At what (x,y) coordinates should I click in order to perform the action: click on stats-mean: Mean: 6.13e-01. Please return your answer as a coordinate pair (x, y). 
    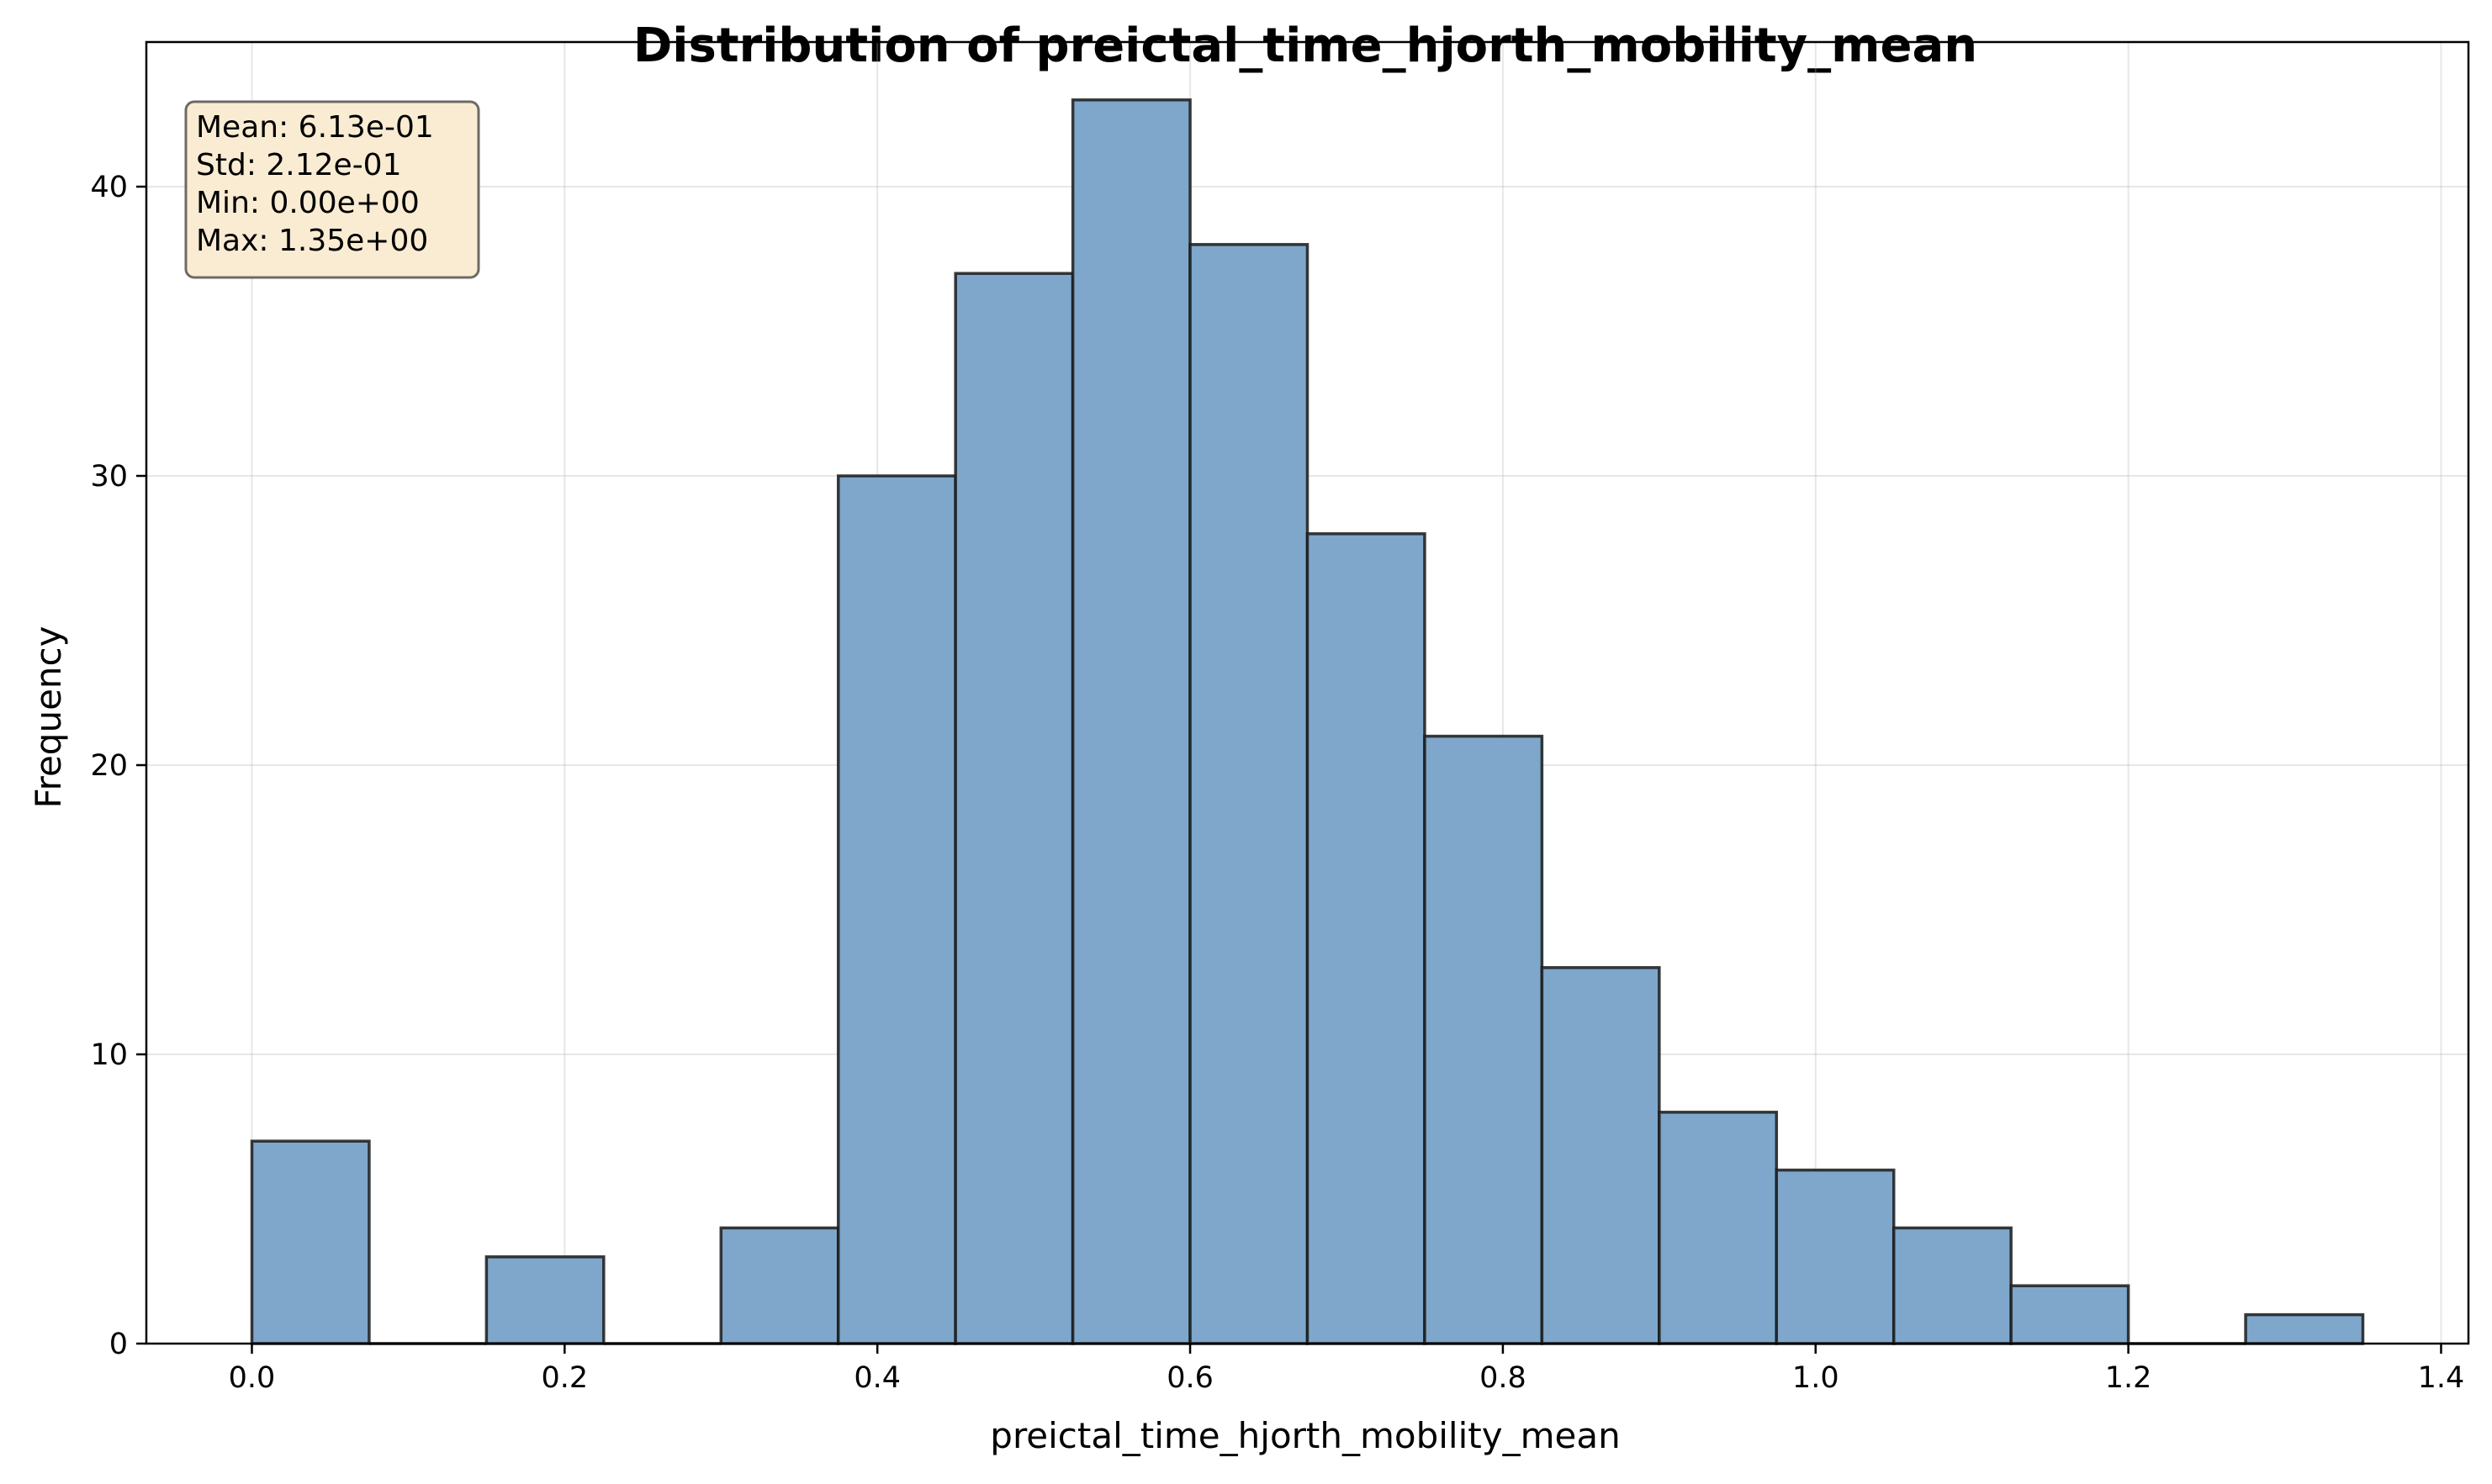
    Looking at the image, I should click on (315, 127).